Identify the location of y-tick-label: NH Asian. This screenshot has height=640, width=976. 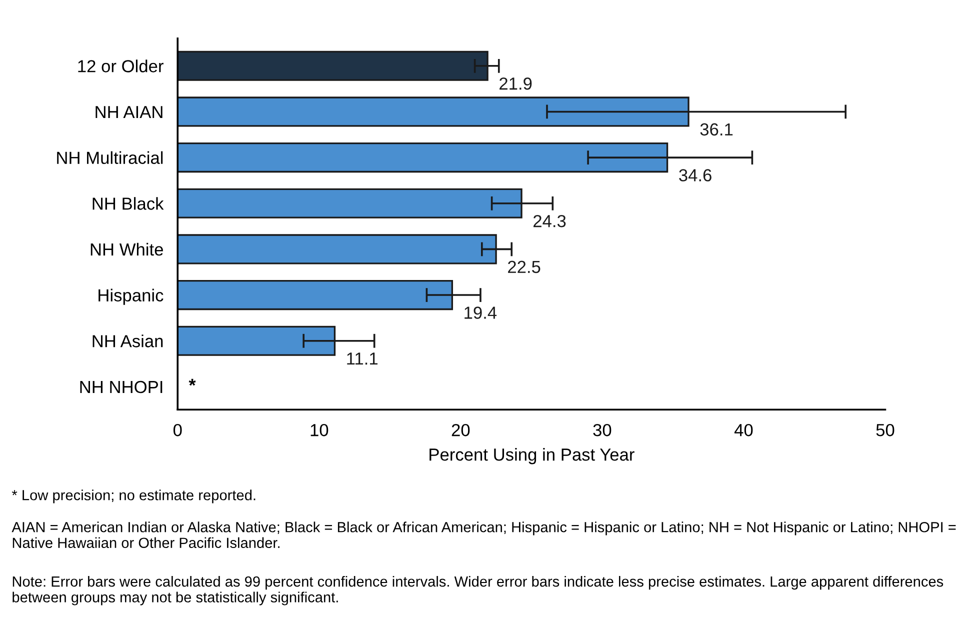
(127, 341).